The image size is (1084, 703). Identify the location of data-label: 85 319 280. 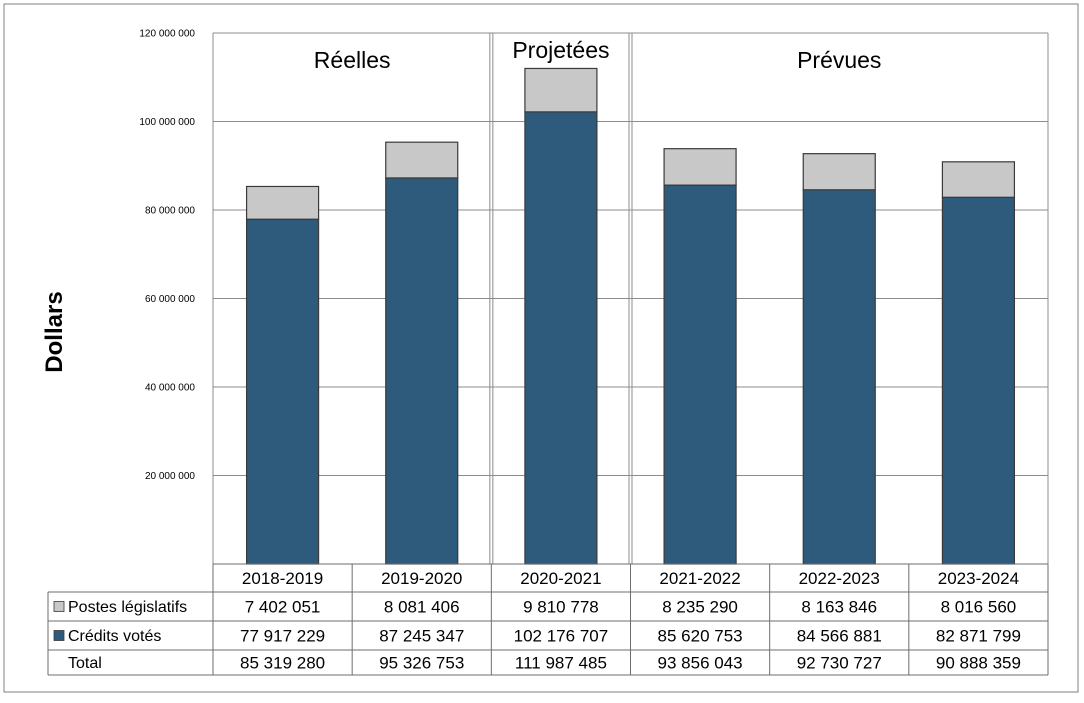
(282, 663).